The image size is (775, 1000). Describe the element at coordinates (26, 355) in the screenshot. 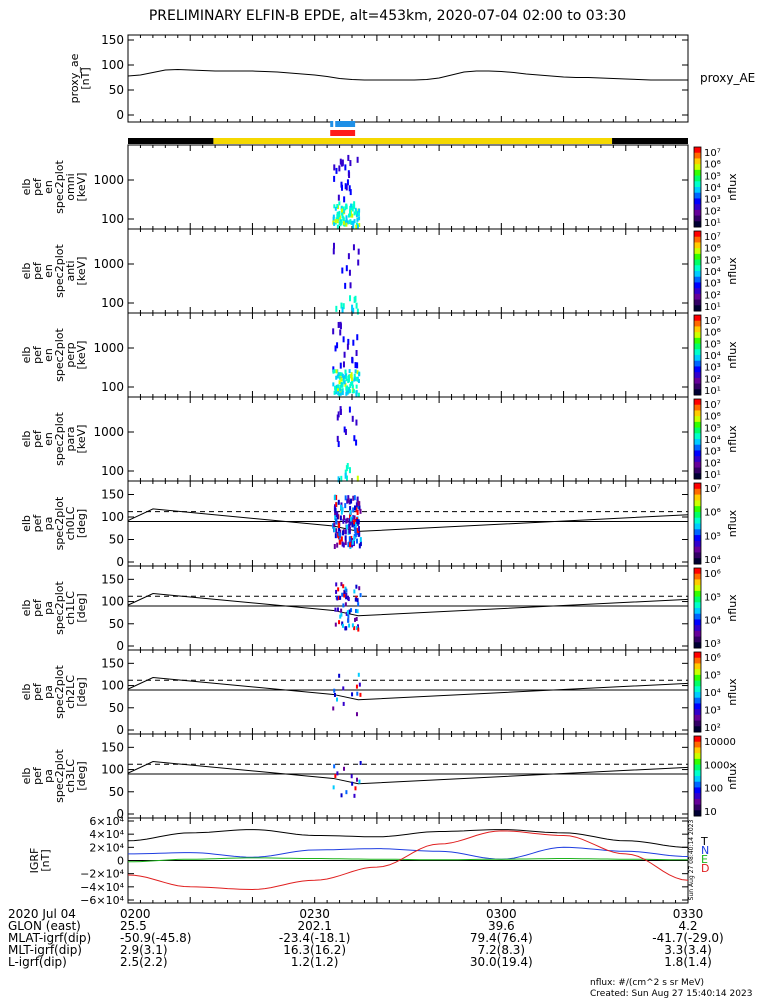

I see `energy-panel-ylabel-line: elb` at that location.